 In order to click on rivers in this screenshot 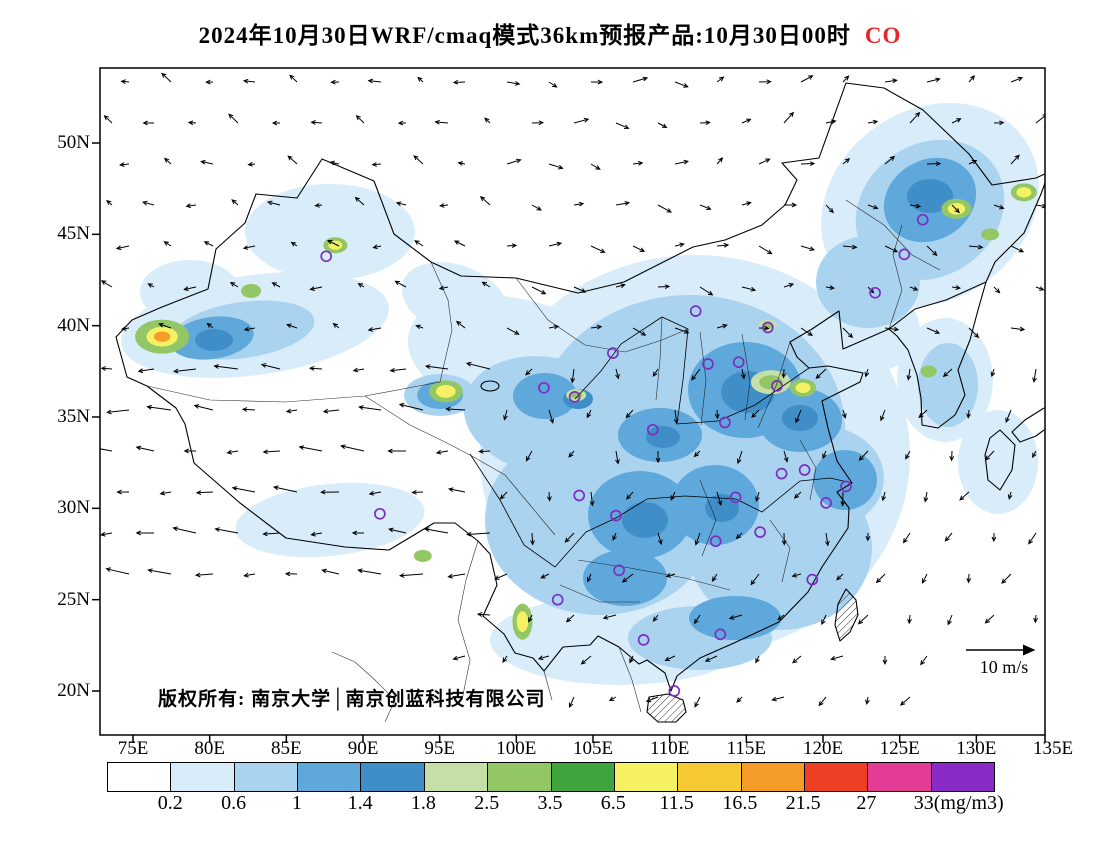, I will do `click(661, 442)`.